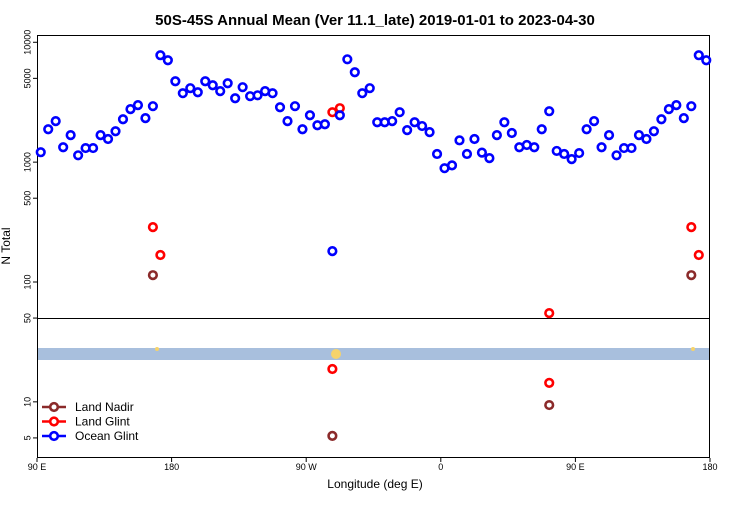 This screenshot has height=505, width=750. Describe the element at coordinates (373, 354) in the screenshot. I see `band` at that location.